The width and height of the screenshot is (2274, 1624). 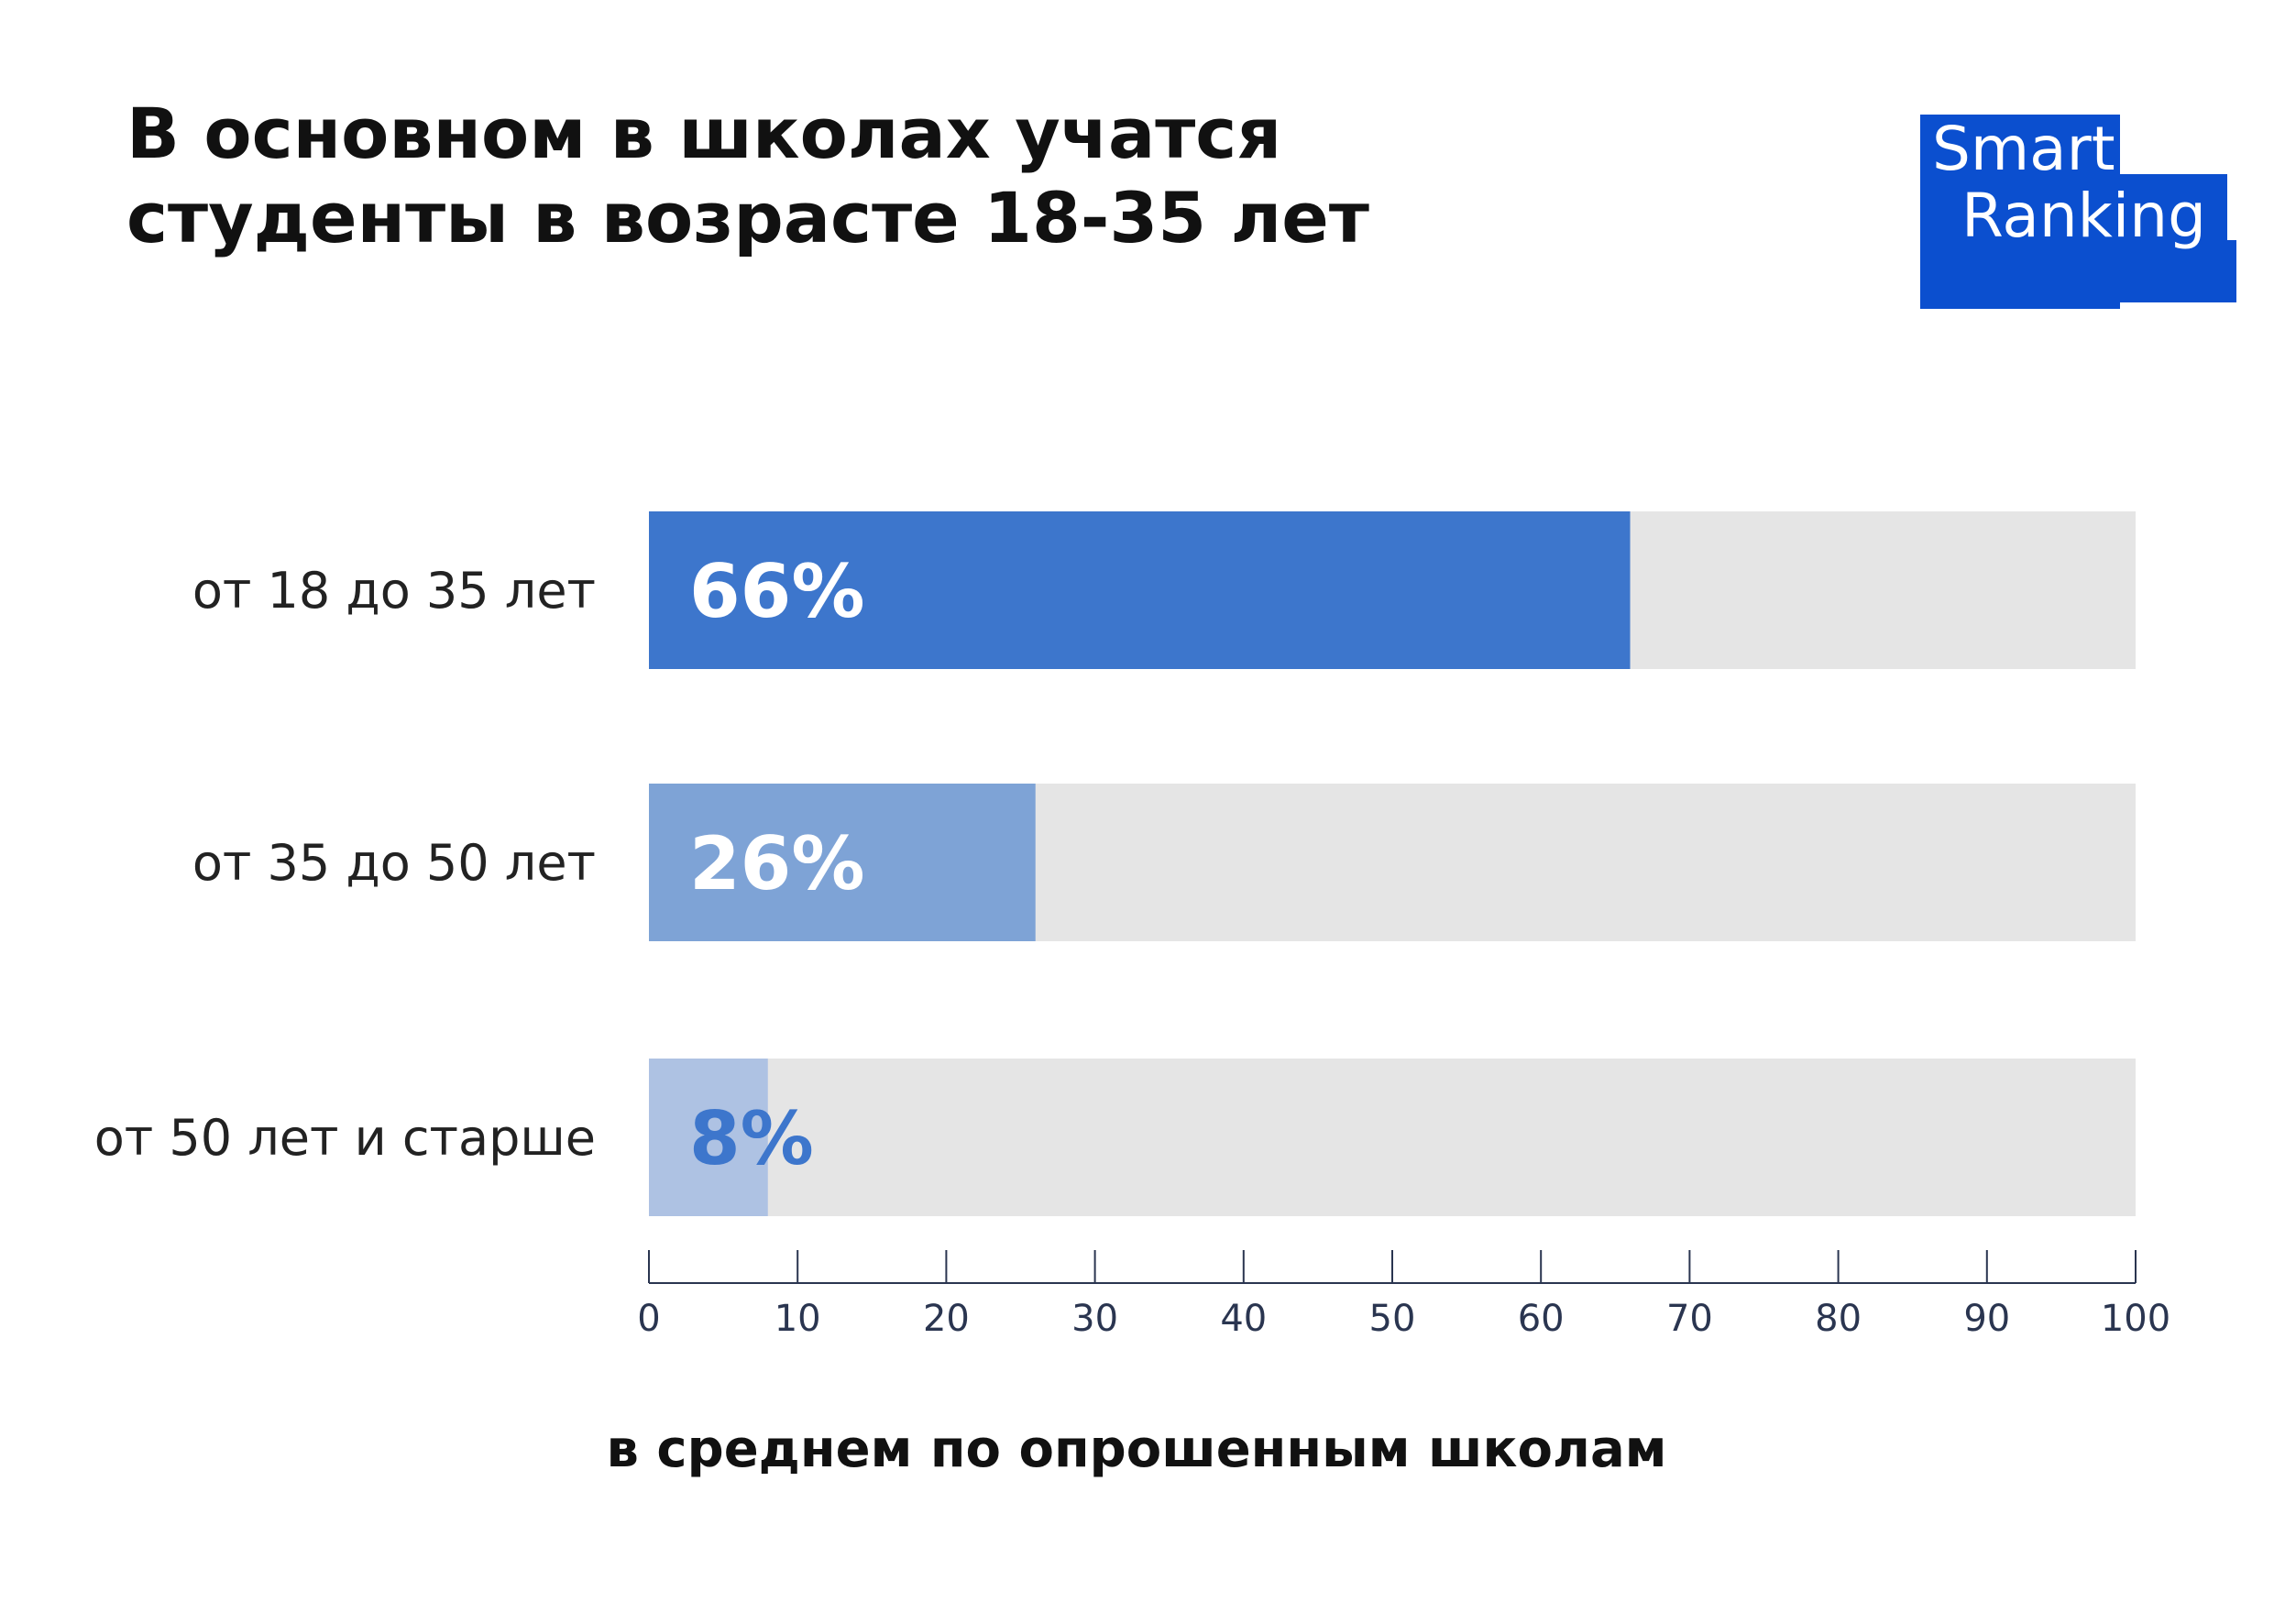 What do you see at coordinates (1403, 1295) in the screenshot?
I see `x-axis: 0 10 20 30 40 50 60 70 80 90 100` at bounding box center [1403, 1295].